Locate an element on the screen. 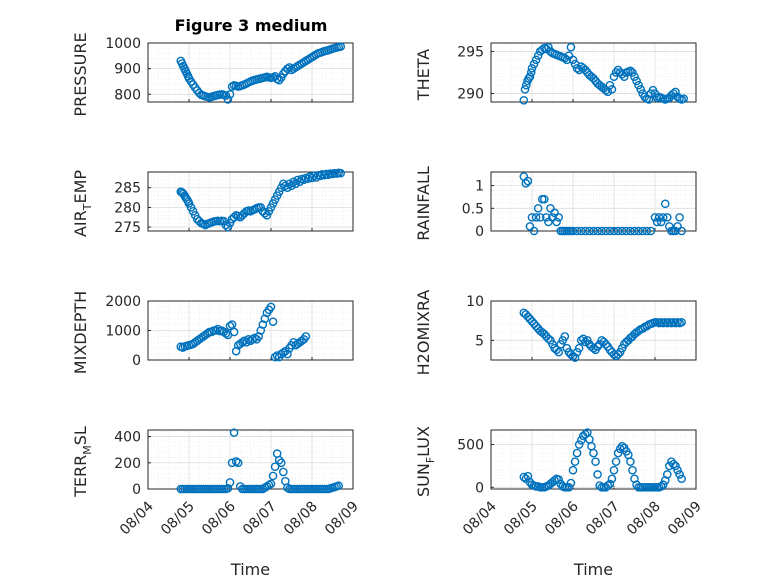  y-tick-label: 500 is located at coordinates (470, 446).